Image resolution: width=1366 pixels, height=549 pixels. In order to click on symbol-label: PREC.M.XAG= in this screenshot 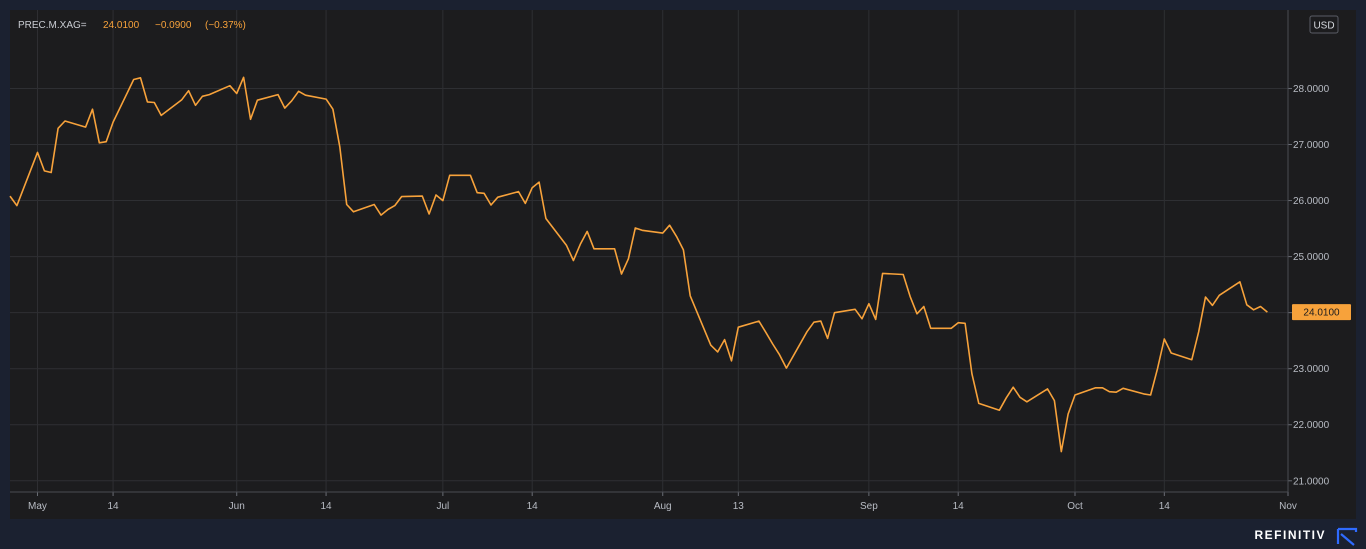, I will do `click(52, 25)`.